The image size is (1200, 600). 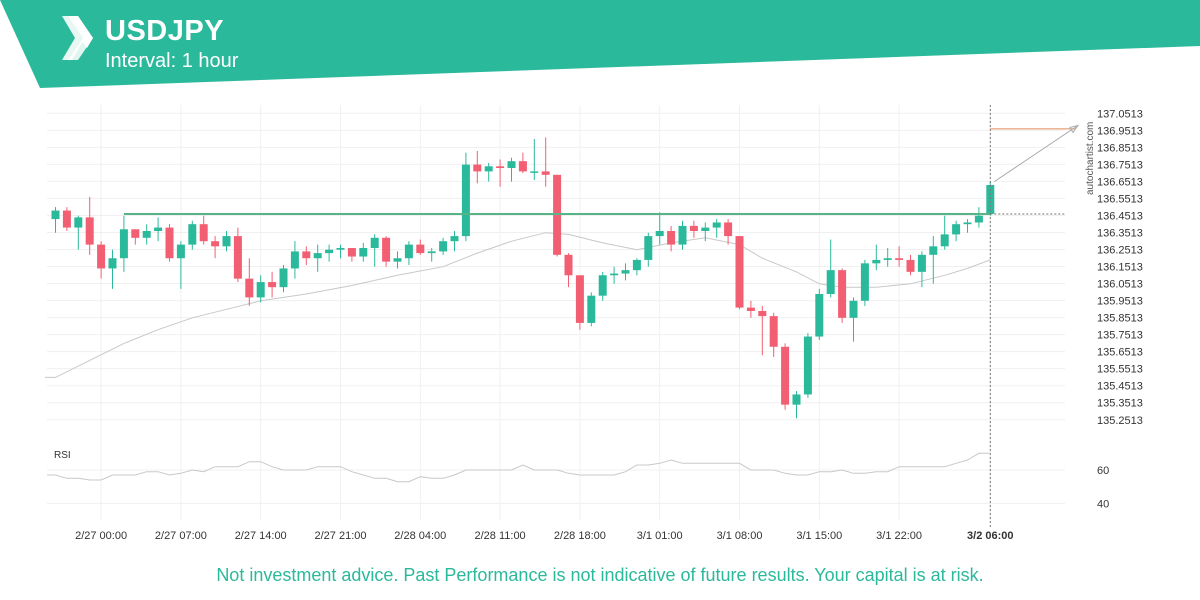 What do you see at coordinates (1120, 268) in the screenshot?
I see `y-tick-label: 136.1513` at bounding box center [1120, 268].